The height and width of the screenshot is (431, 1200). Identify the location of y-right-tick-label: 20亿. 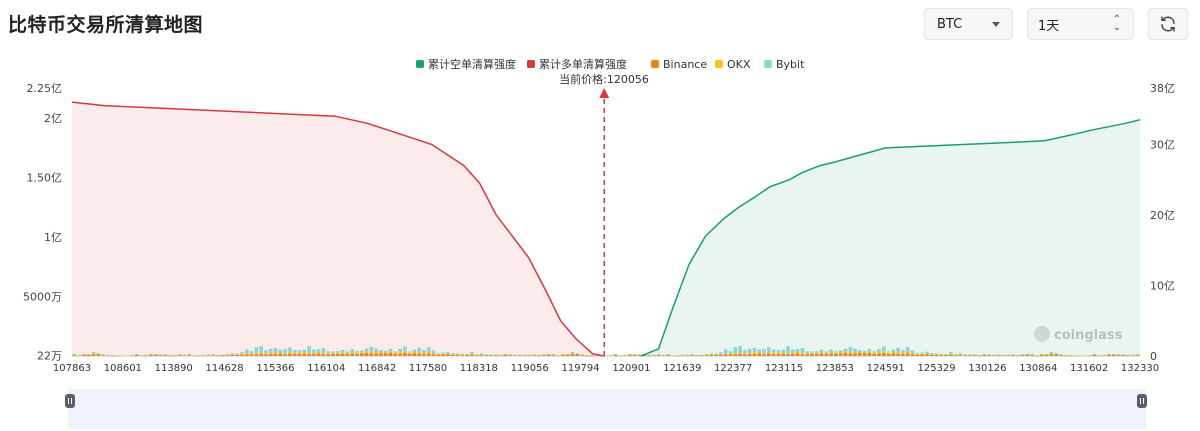
(1162, 215).